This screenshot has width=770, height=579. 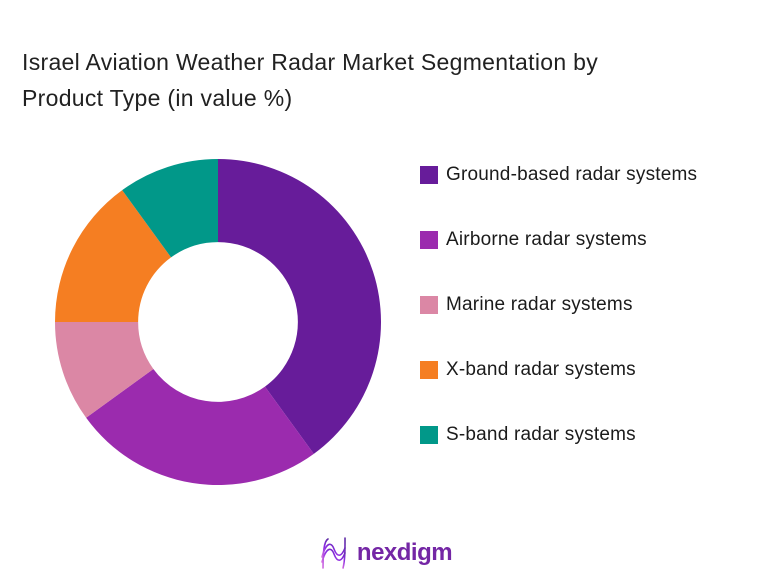 What do you see at coordinates (541, 434) in the screenshot?
I see `legend-label-s-band: S-band radar systems` at bounding box center [541, 434].